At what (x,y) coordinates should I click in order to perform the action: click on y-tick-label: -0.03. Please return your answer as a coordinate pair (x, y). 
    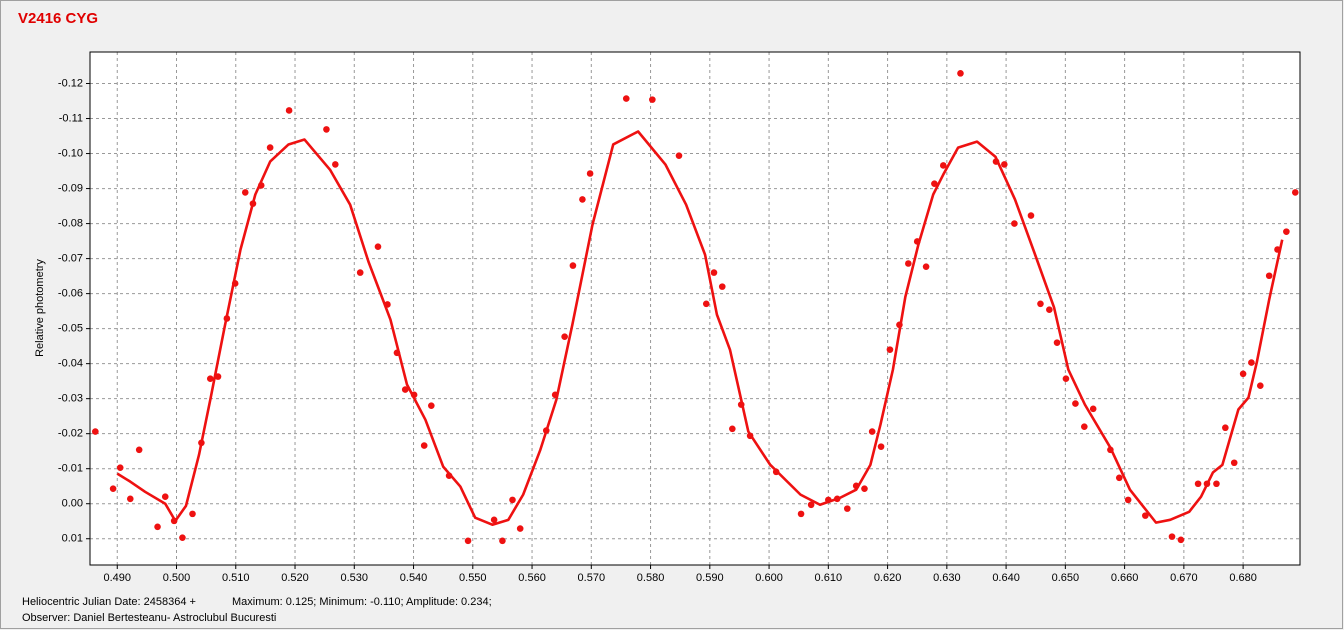
    Looking at the image, I should click on (70, 399).